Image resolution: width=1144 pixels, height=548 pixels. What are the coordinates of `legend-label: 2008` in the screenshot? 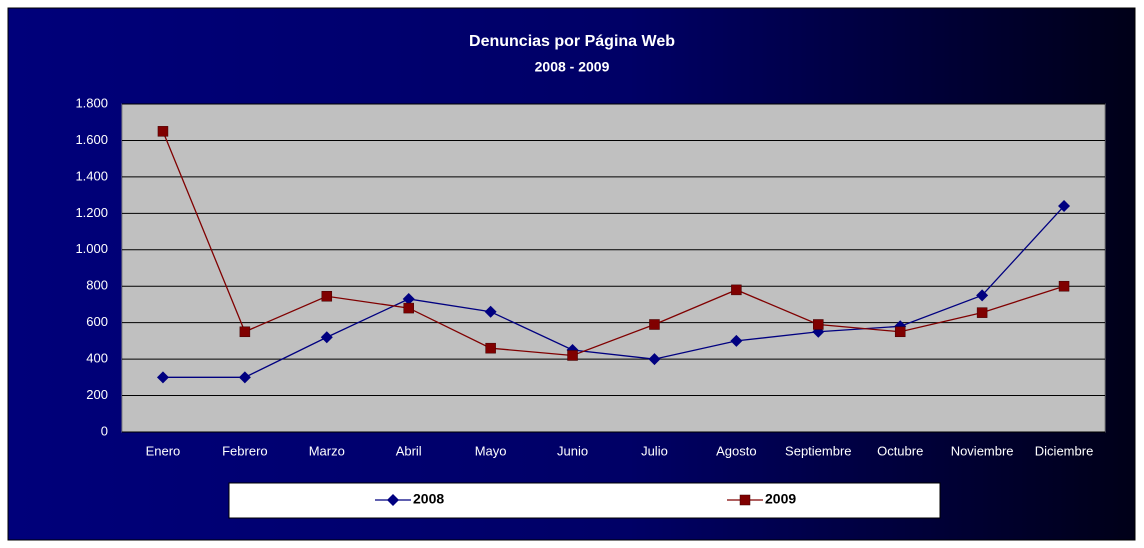 It's located at (428, 499).